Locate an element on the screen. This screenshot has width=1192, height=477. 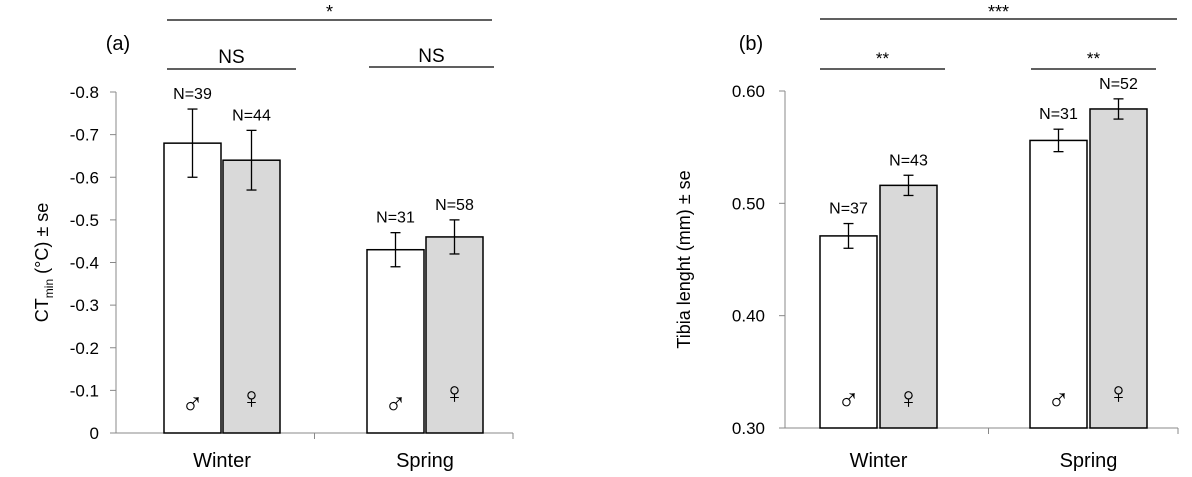
y-tick-label: -0.5 is located at coordinates (84, 220).